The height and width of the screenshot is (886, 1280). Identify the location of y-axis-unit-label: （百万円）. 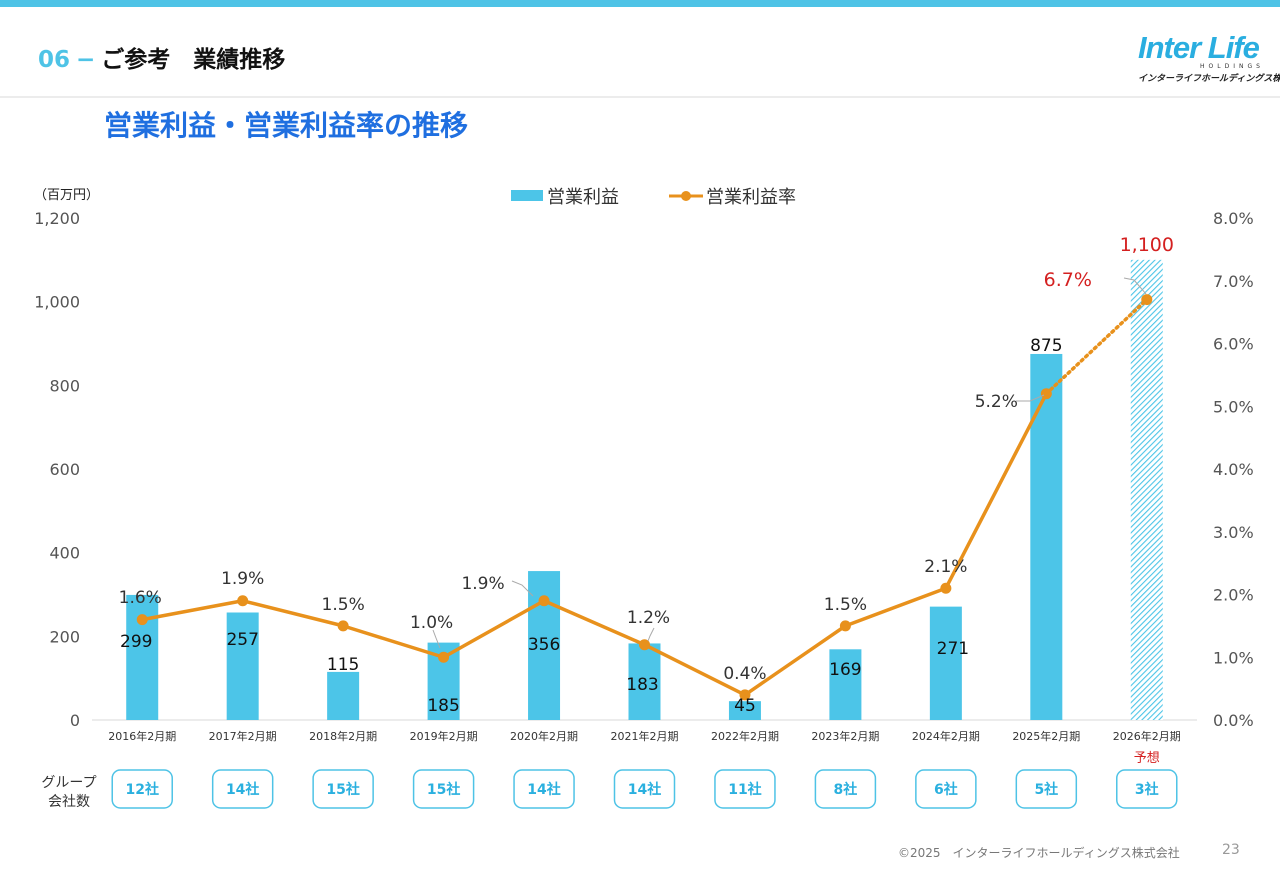
(66, 195).